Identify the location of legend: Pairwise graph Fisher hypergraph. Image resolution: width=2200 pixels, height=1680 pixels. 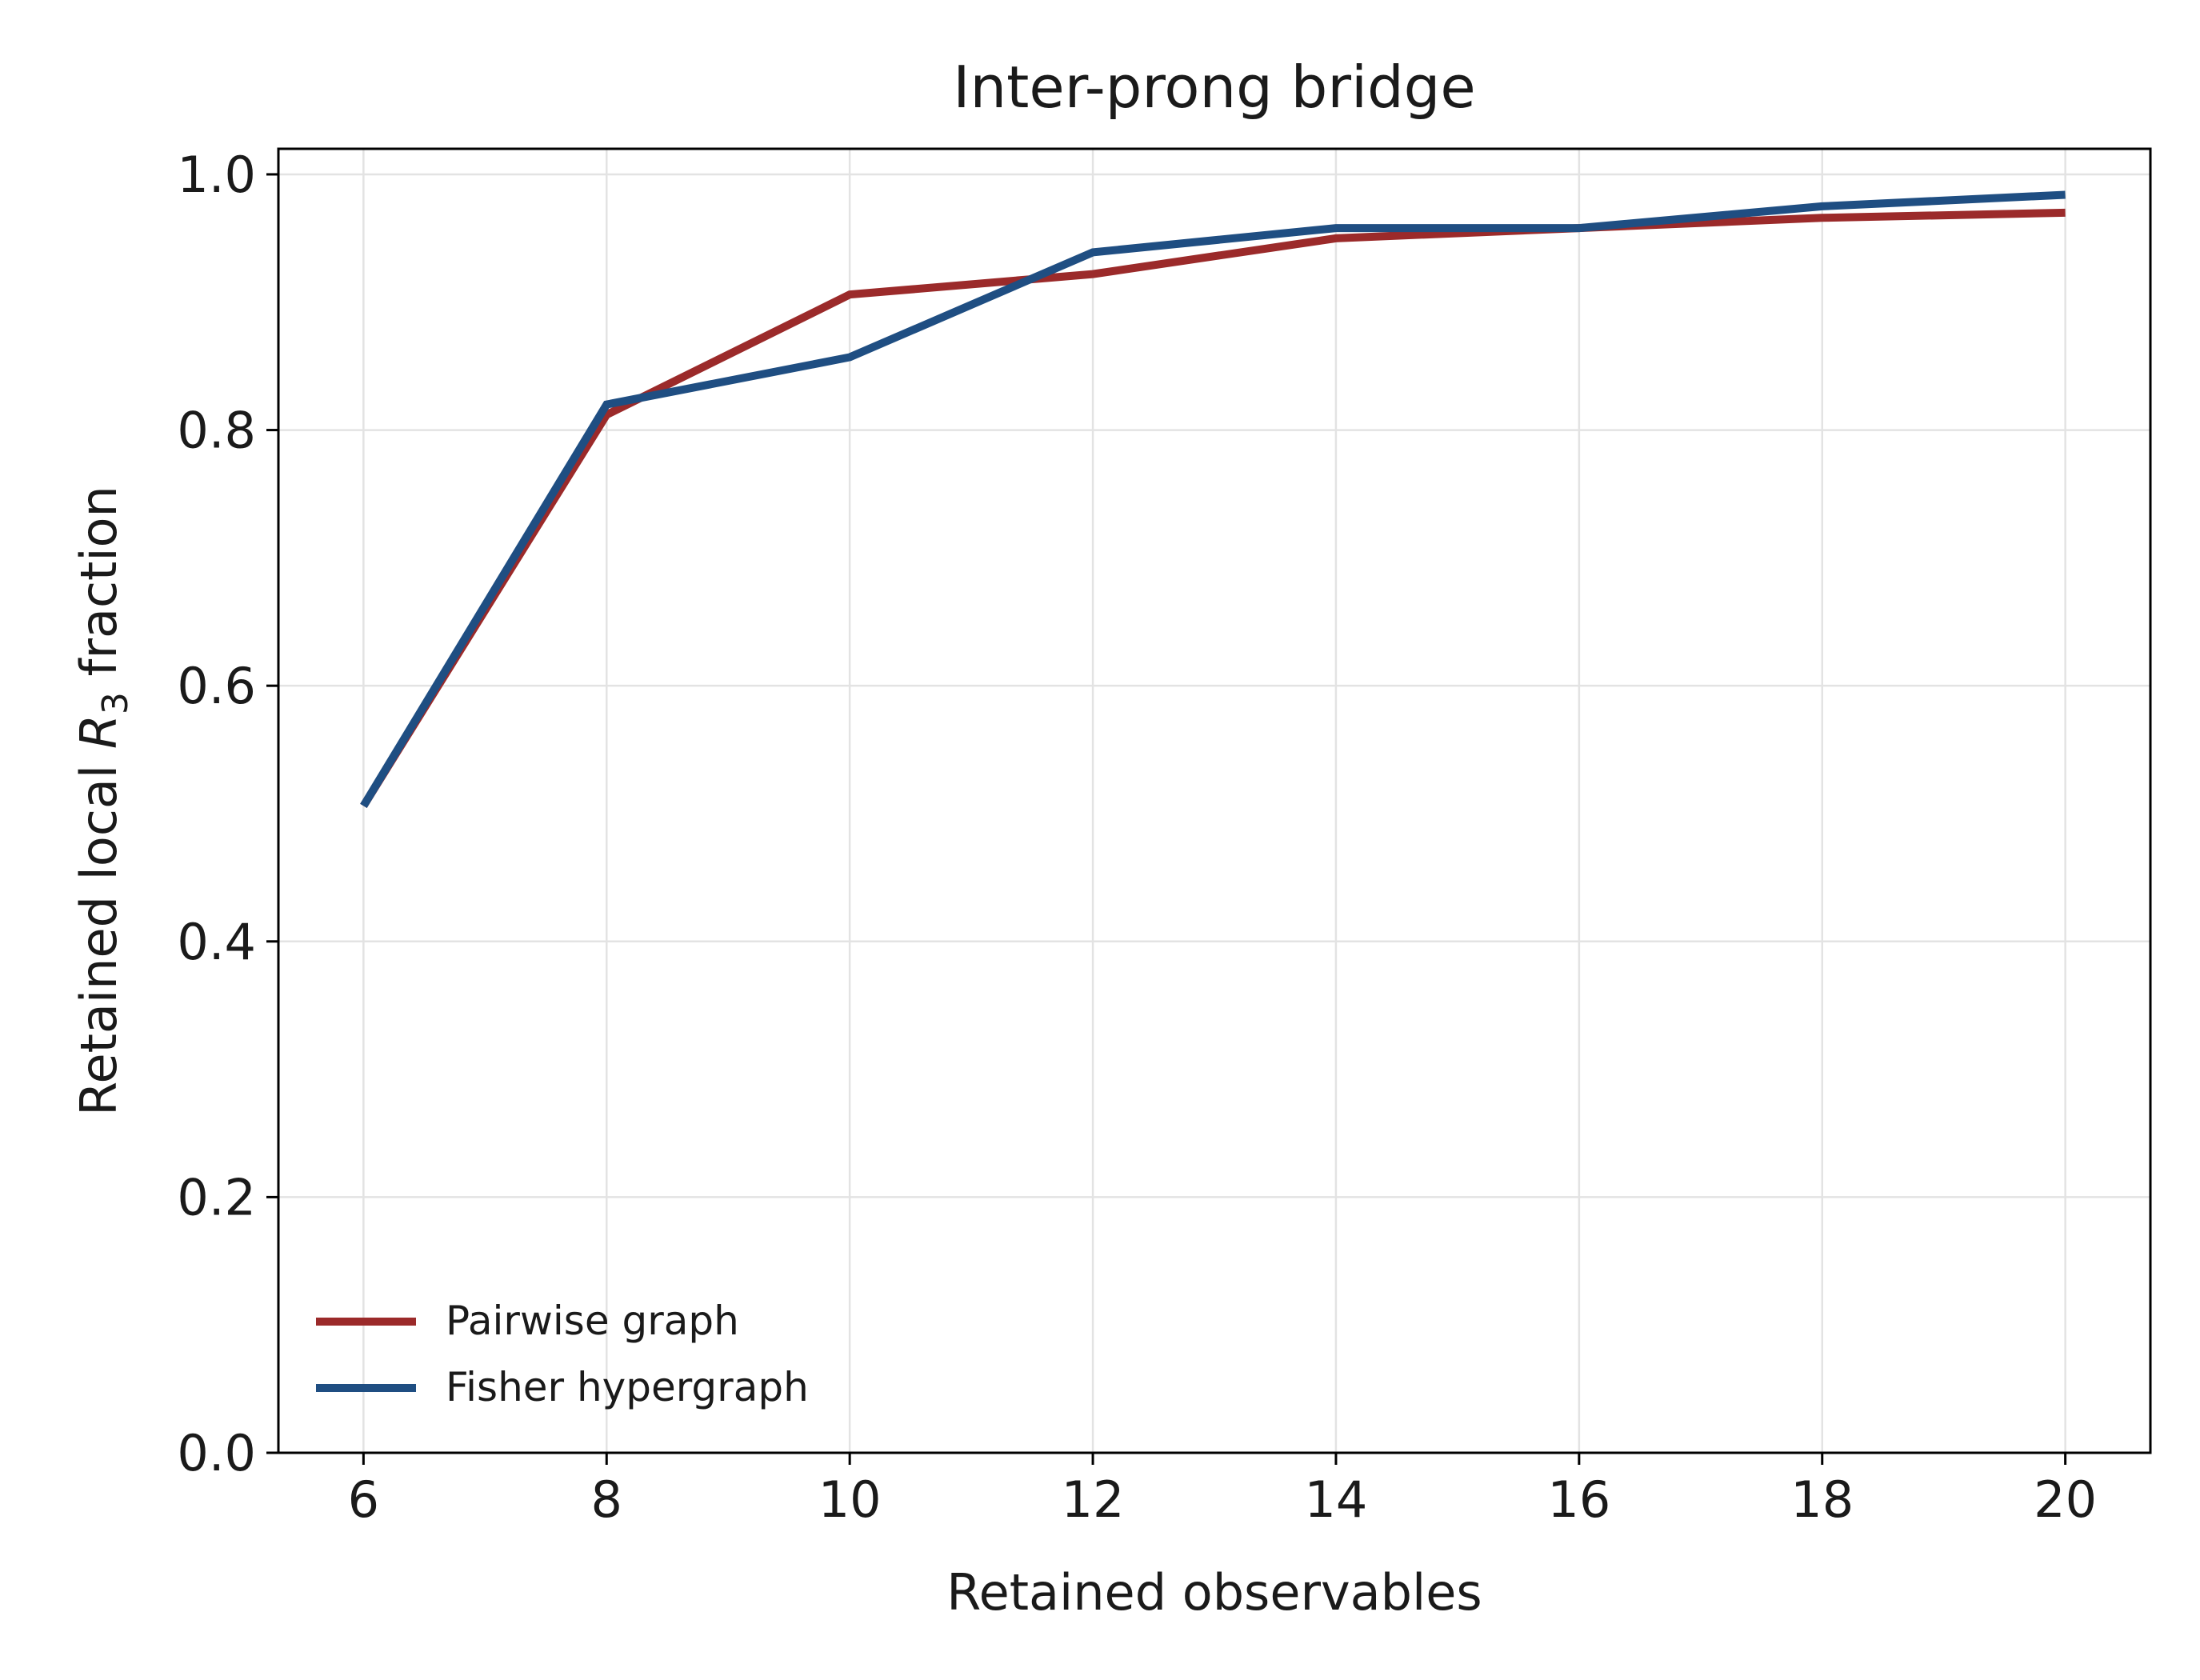
(562, 1354).